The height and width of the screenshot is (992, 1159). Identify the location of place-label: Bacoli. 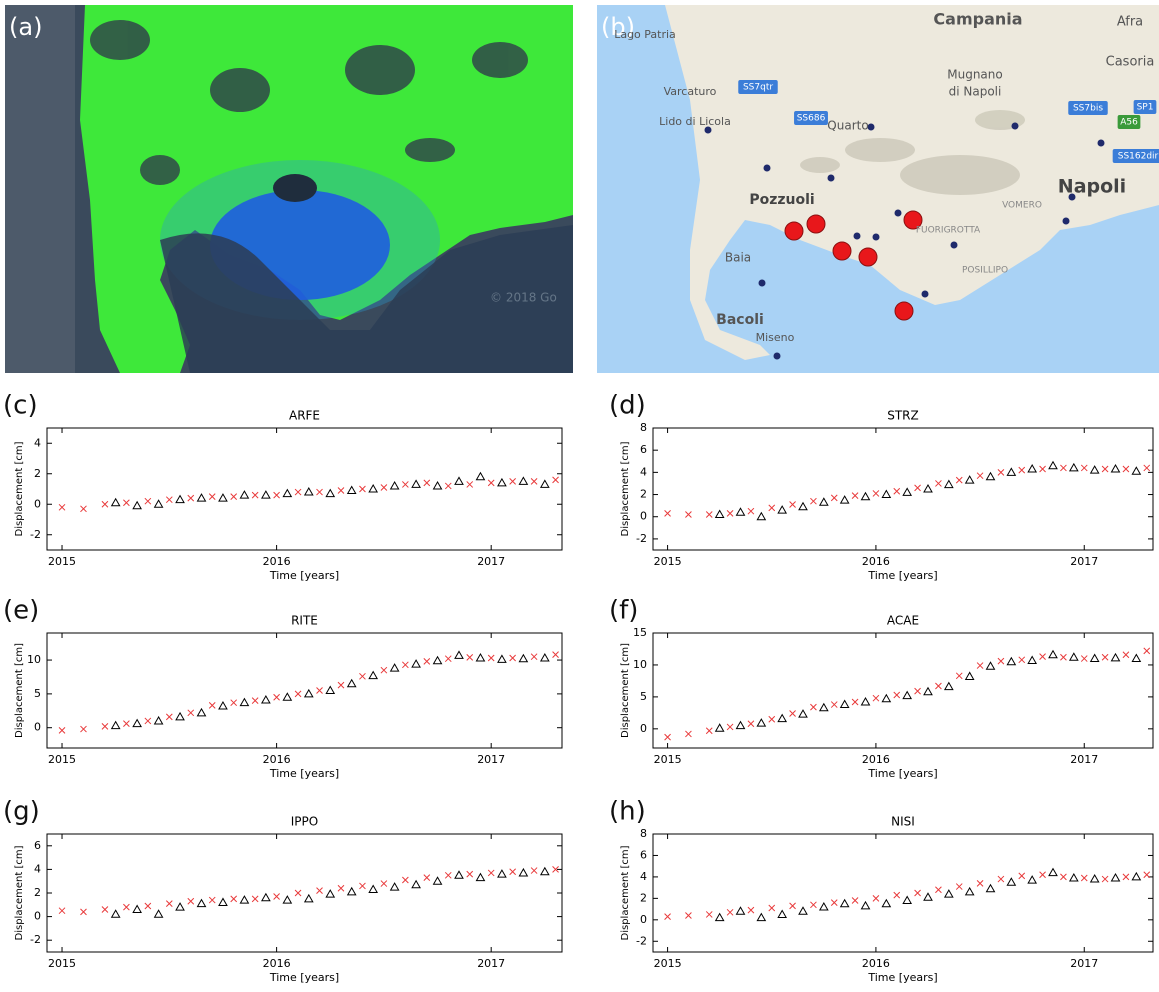
(740, 320).